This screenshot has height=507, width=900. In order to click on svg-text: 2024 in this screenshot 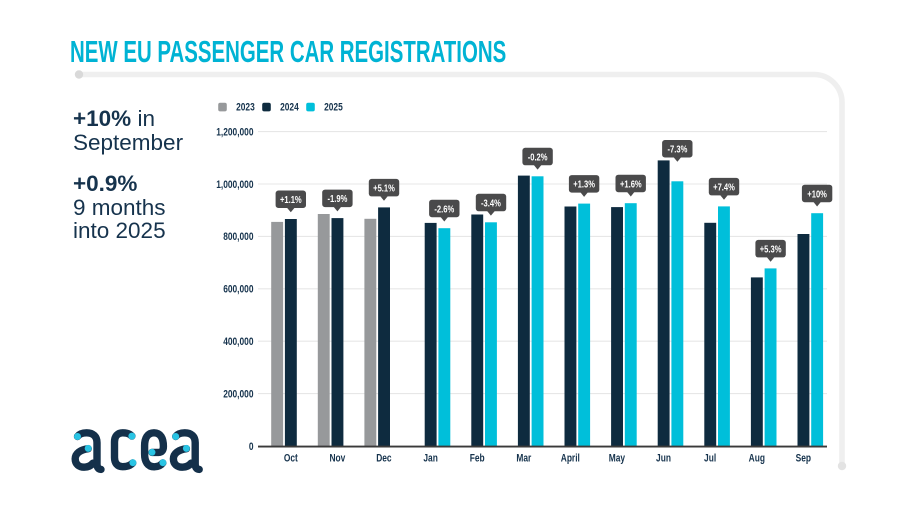, I will do `click(289, 107)`.